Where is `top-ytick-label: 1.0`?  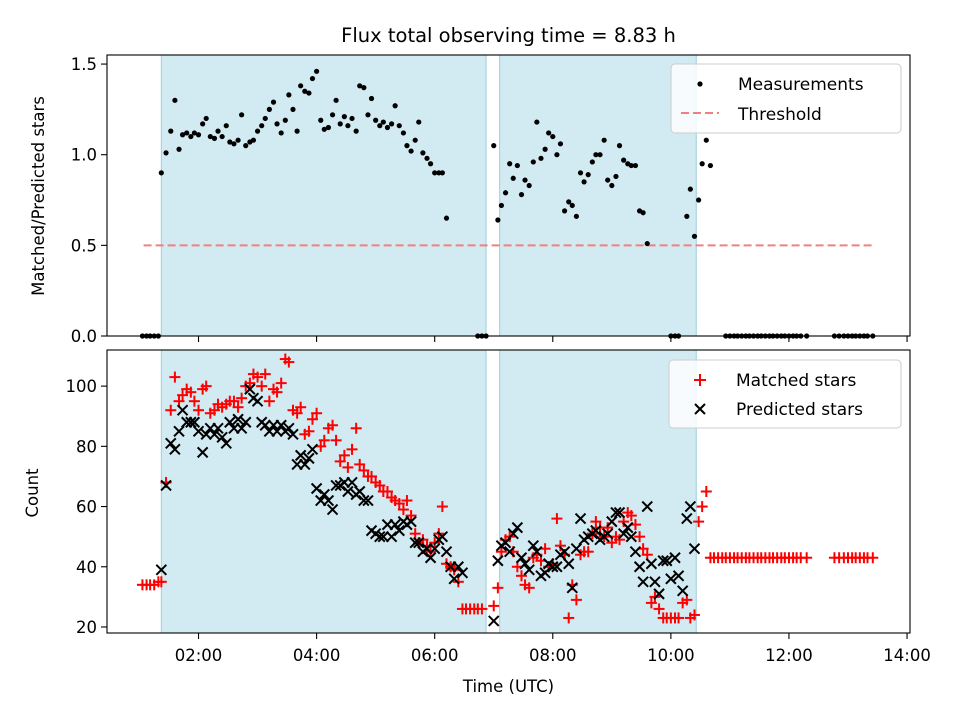 top-ytick-label: 1.0 is located at coordinates (84, 155).